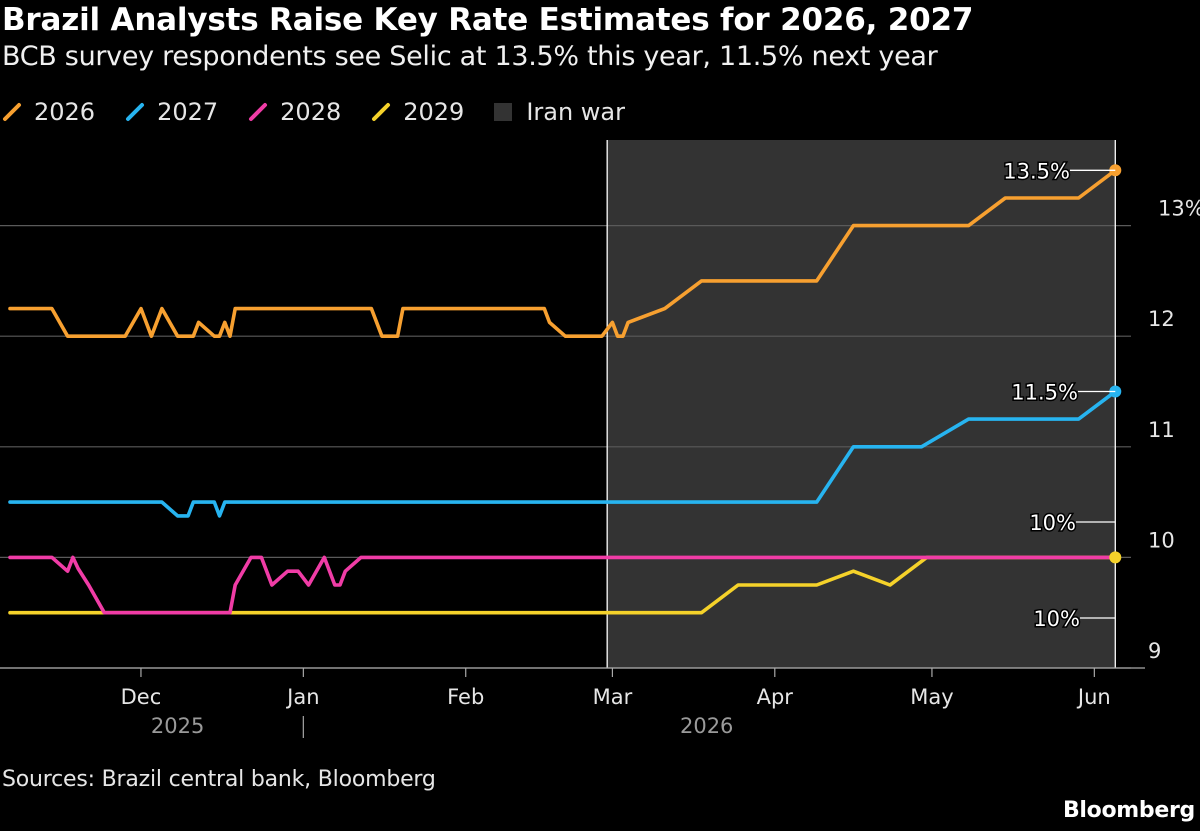  I want to click on x-tick-label: Mar, so click(613, 697).